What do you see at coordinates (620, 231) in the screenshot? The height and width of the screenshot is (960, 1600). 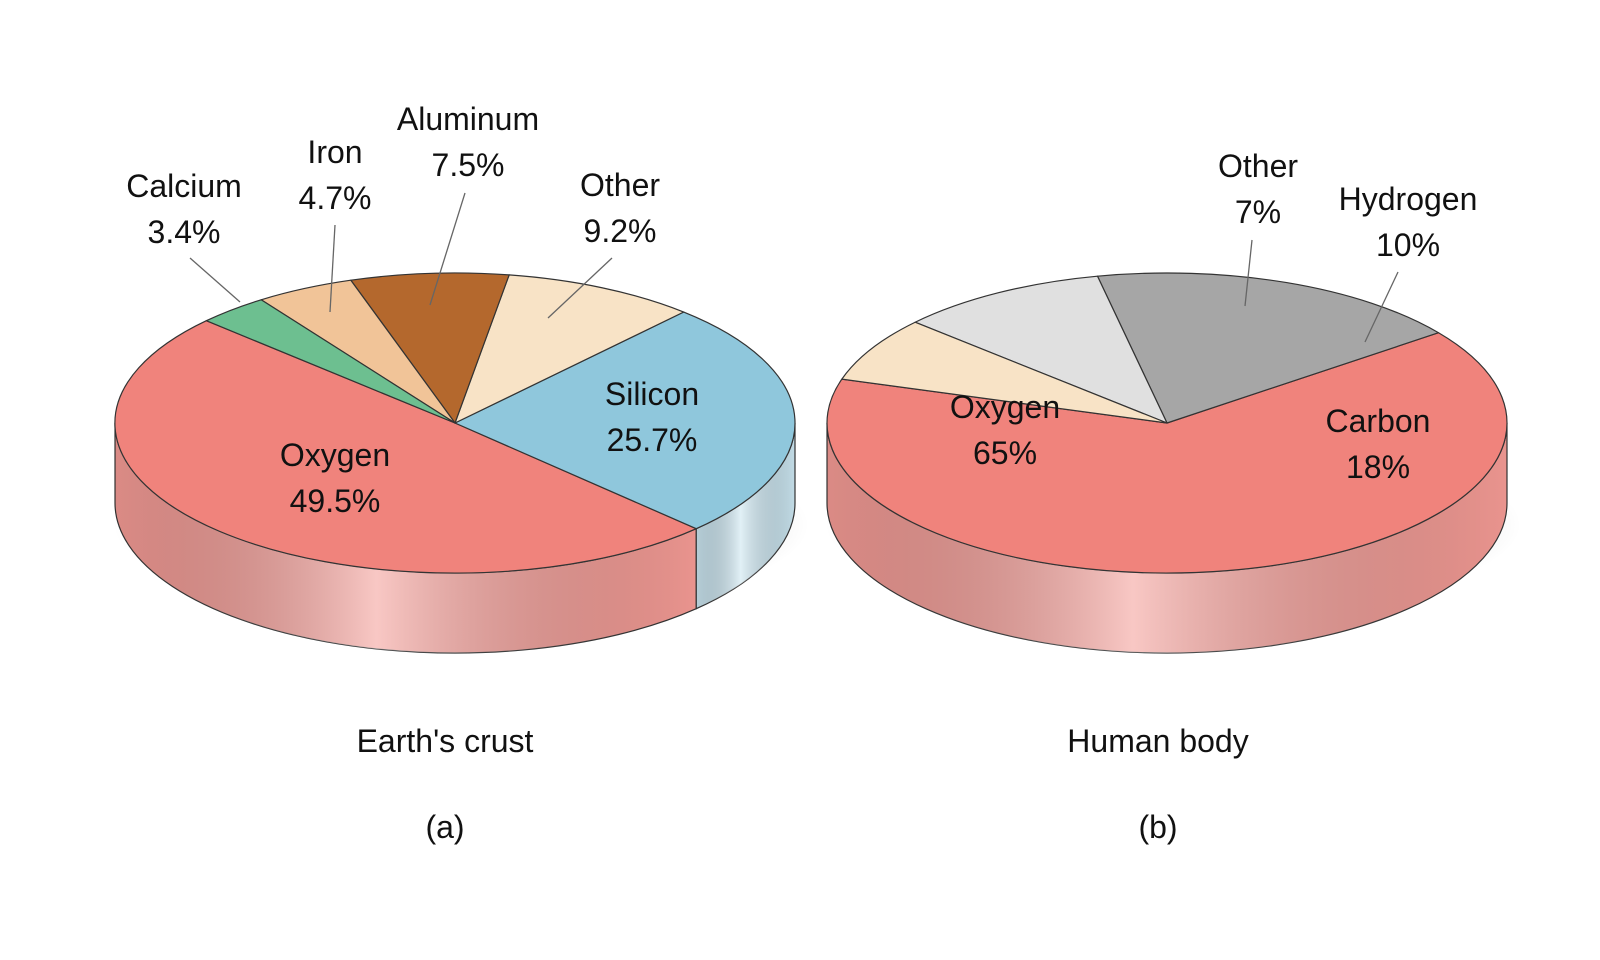 I see `slice-value-text: 9.2%` at bounding box center [620, 231].